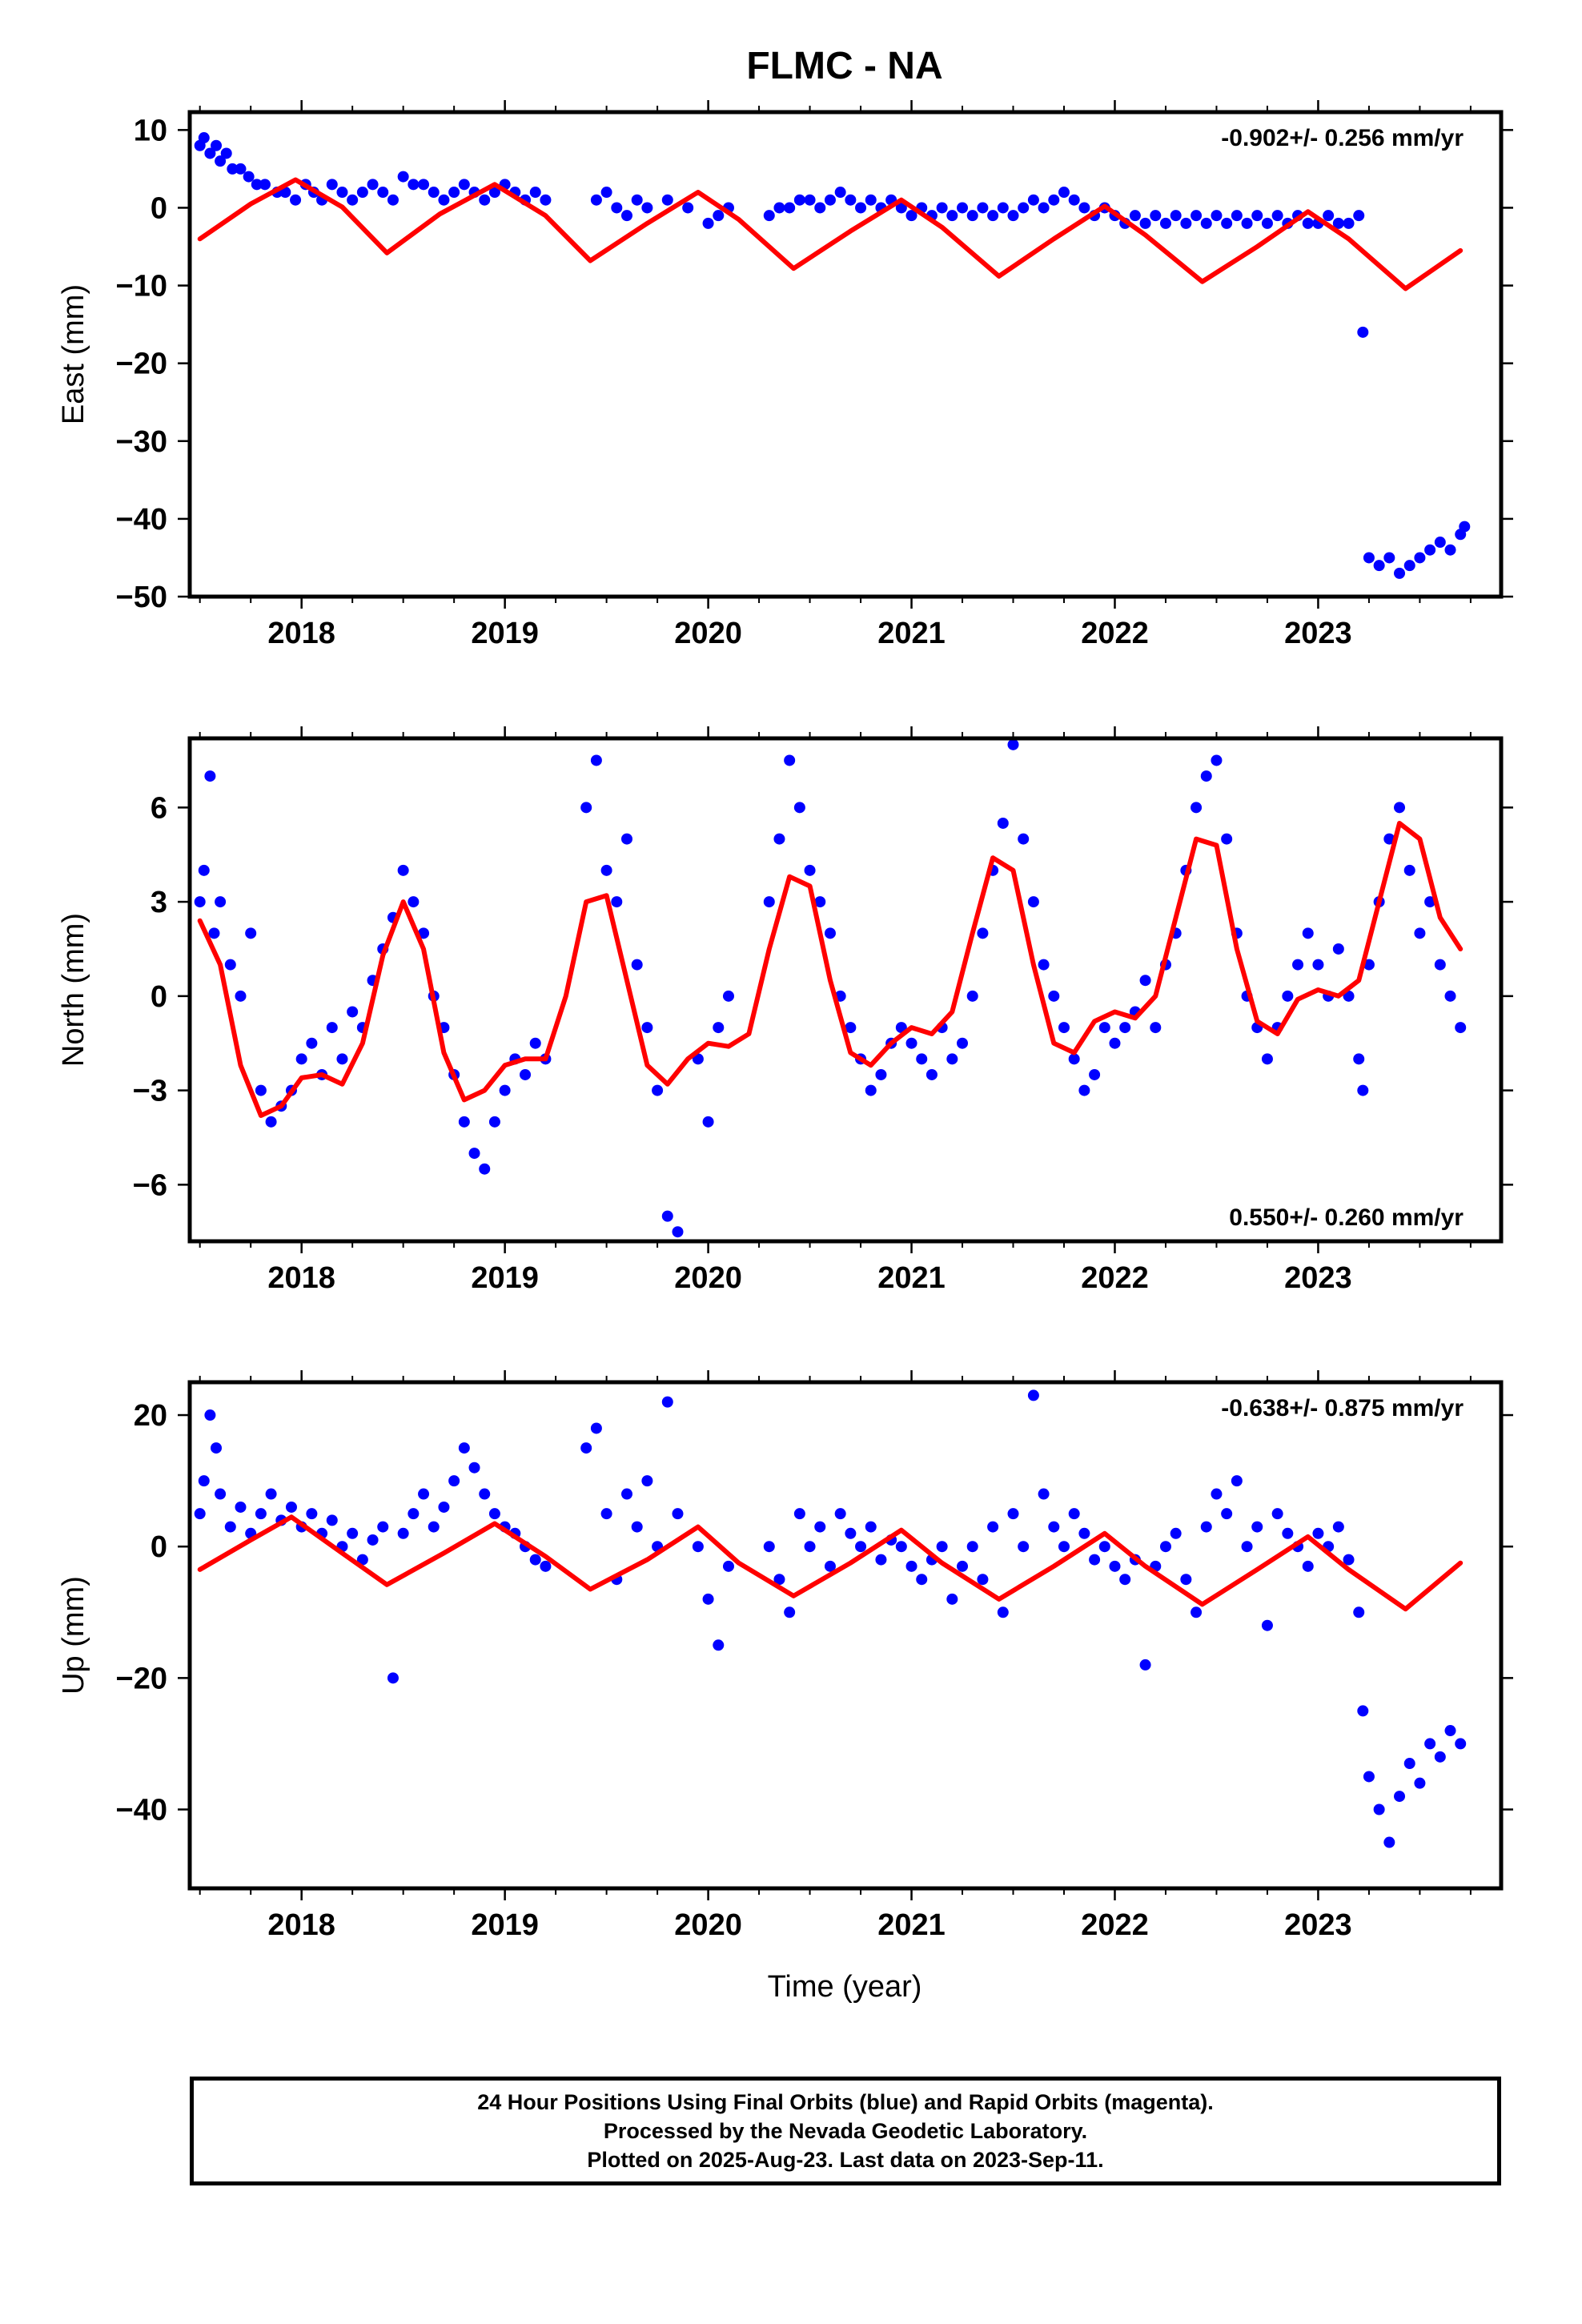  What do you see at coordinates (159, 1547) in the screenshot?
I see `up-y-tick-label: 0` at bounding box center [159, 1547].